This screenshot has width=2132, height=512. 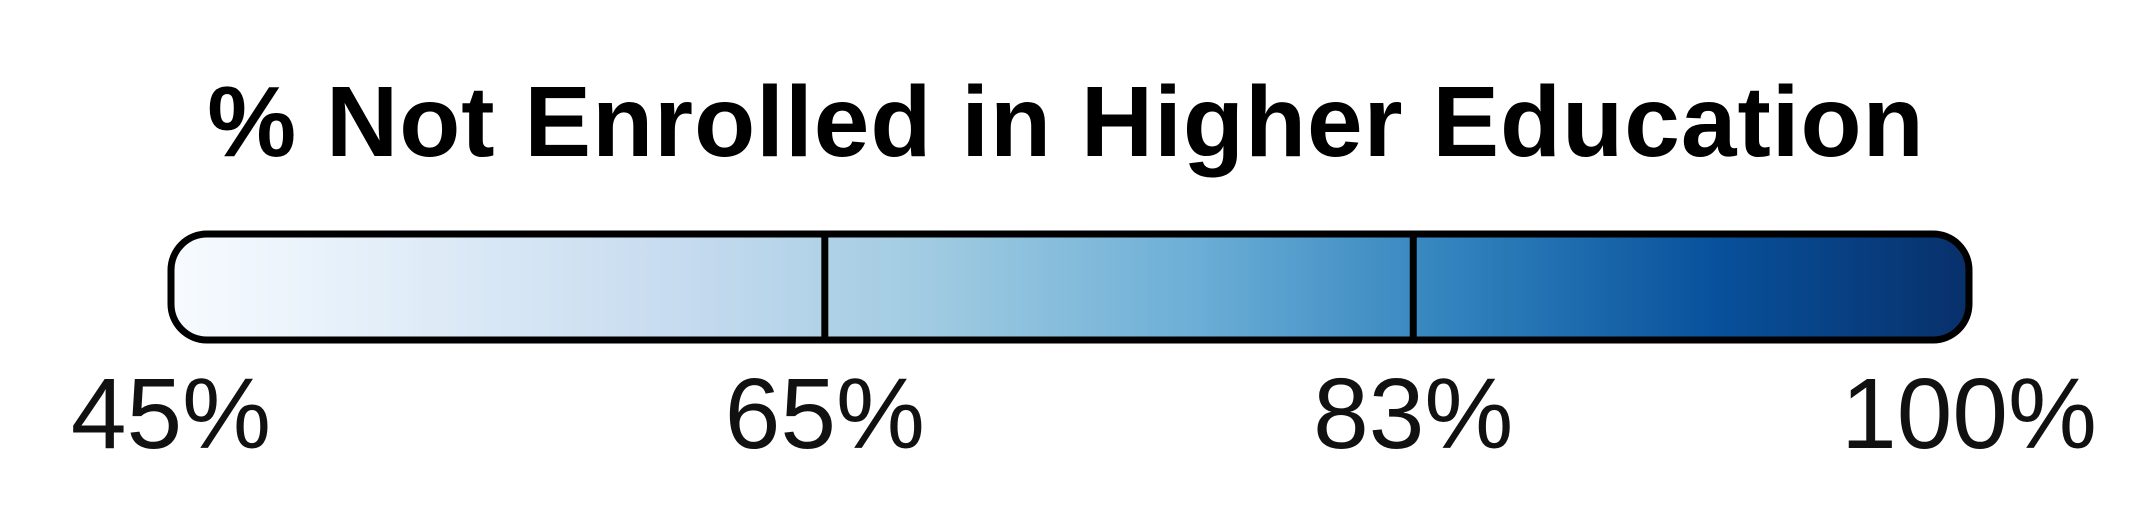 What do you see at coordinates (1119, 287) in the screenshot?
I see `break-dividers` at bounding box center [1119, 287].